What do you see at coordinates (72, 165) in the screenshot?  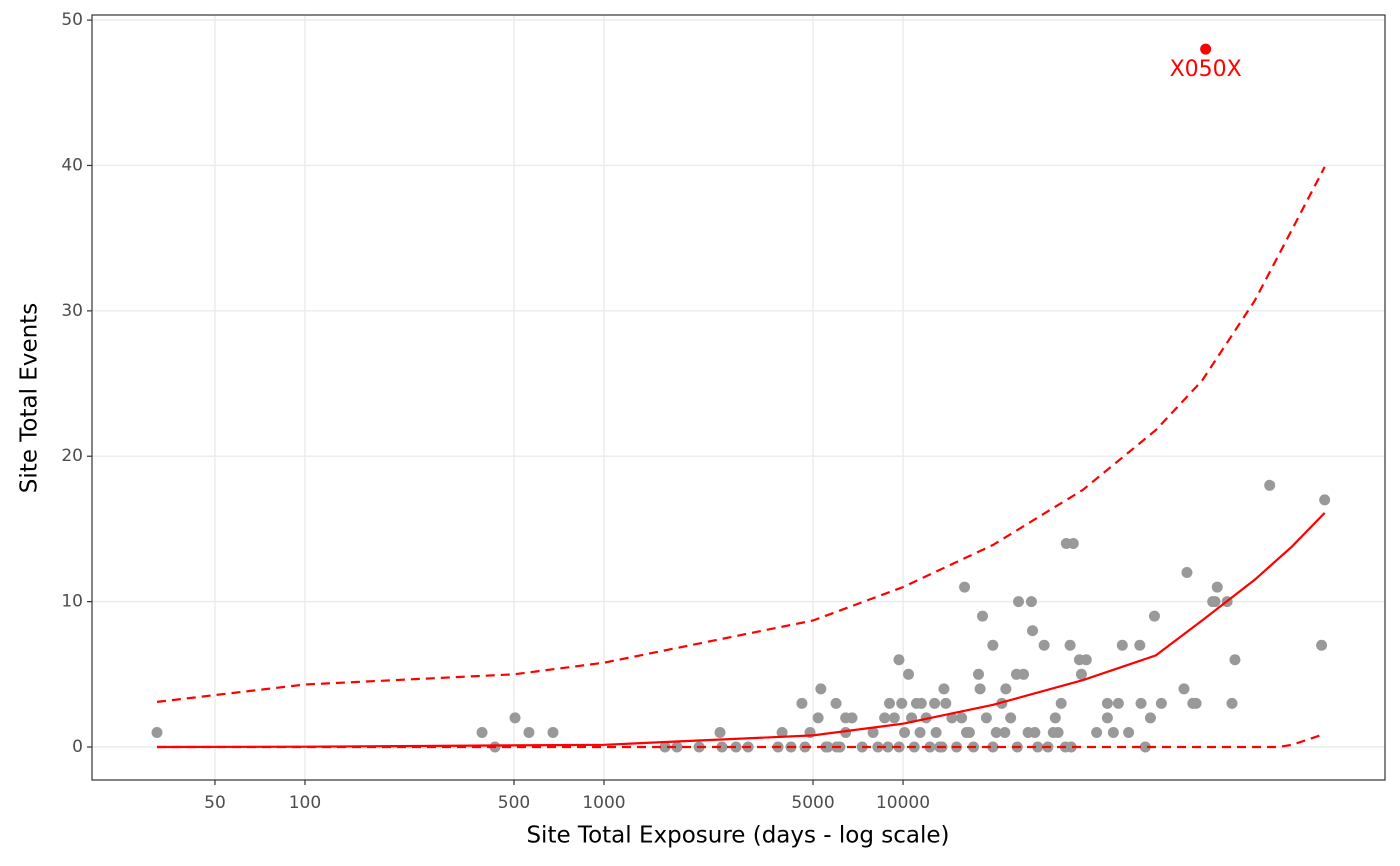 I see `y-tick-label: 40` at bounding box center [72, 165].